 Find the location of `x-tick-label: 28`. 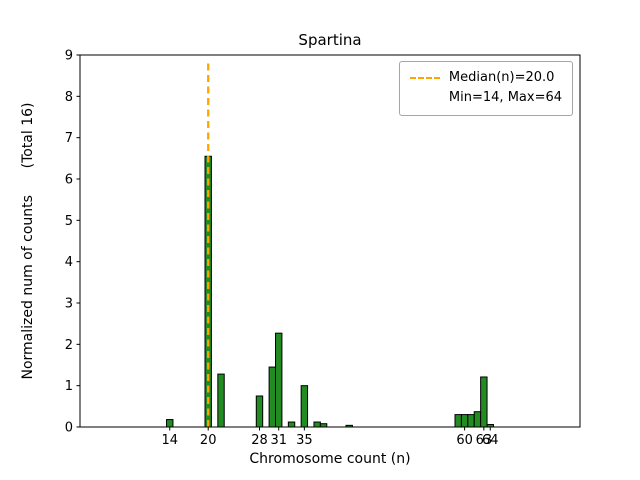

x-tick-label: 28 is located at coordinates (259, 440).